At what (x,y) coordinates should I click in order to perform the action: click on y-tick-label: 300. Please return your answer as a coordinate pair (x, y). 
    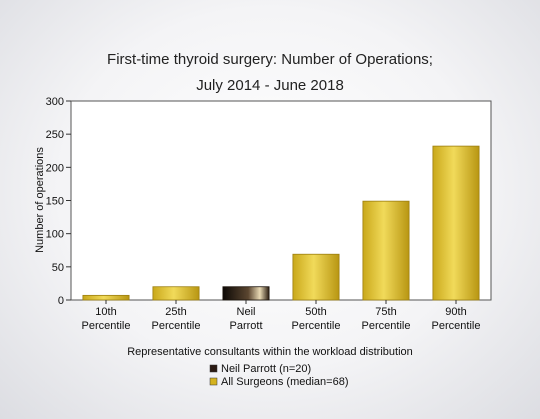
    Looking at the image, I should click on (55, 102).